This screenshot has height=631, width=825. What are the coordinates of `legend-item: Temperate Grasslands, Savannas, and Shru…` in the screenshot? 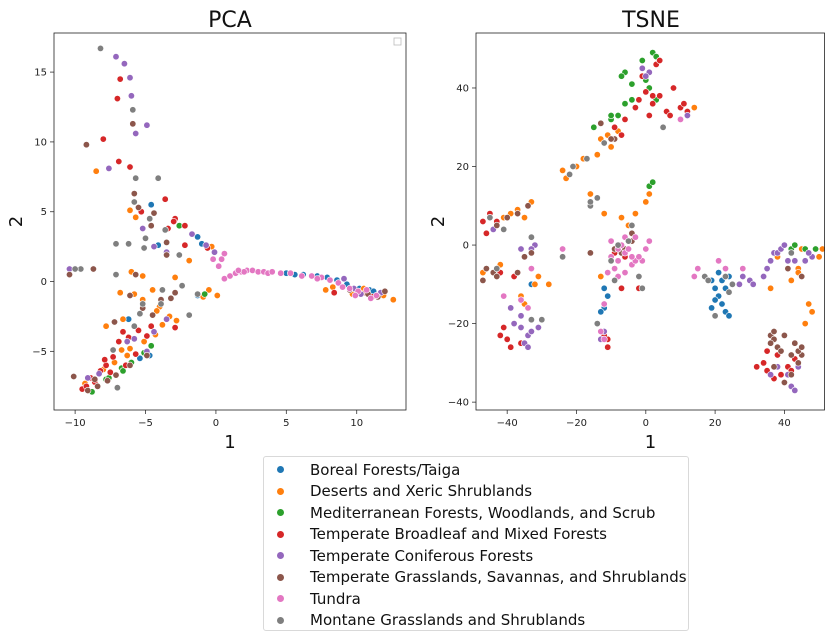 It's located at (481, 577).